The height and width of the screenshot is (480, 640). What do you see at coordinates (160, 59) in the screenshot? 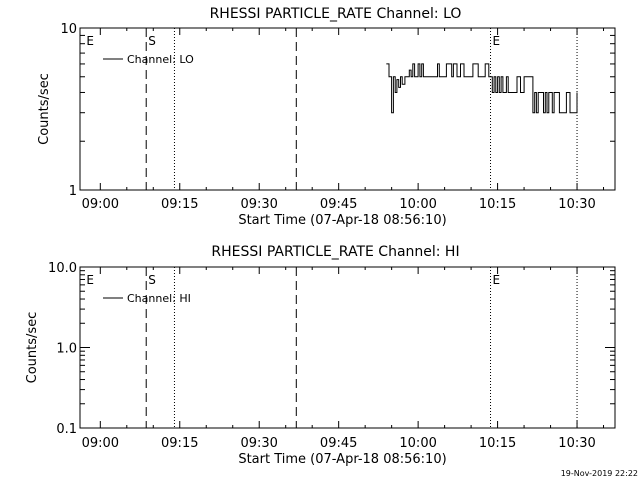
I see `legend-label: Channel: LO` at bounding box center [160, 59].